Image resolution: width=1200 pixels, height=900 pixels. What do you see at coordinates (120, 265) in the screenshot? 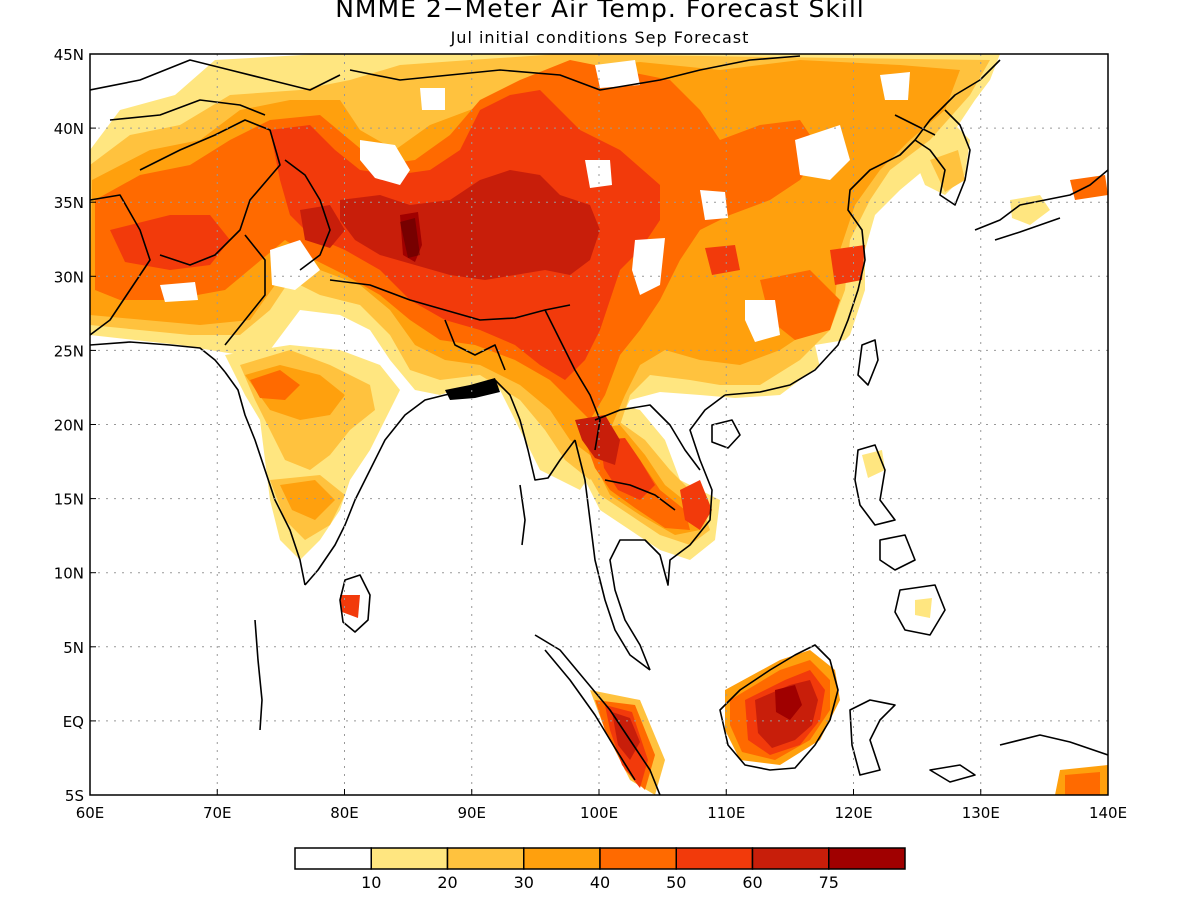
I see `border-iran` at bounding box center [120, 265].